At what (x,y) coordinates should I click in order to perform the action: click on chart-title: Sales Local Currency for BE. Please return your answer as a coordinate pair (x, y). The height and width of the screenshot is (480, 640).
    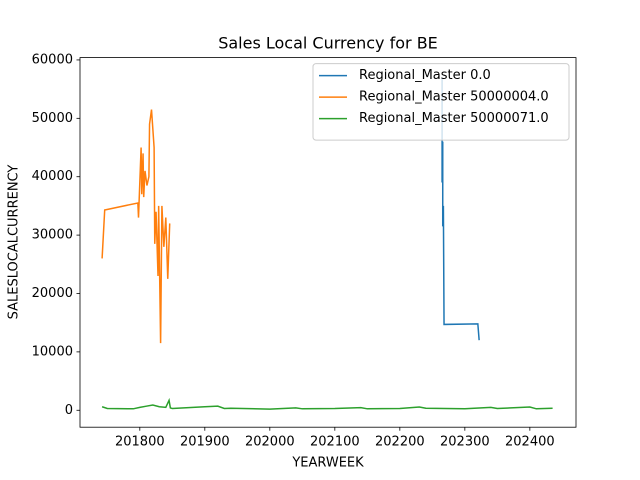
    Looking at the image, I should click on (328, 43).